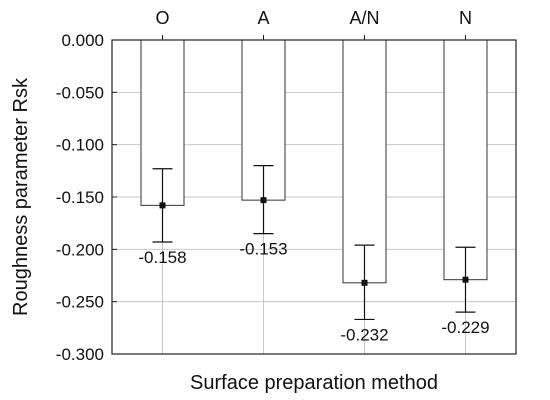 The width and height of the screenshot is (550, 400). Describe the element at coordinates (21, 196) in the screenshot. I see `y-axis-title: Roughness parameter Rsk` at that location.